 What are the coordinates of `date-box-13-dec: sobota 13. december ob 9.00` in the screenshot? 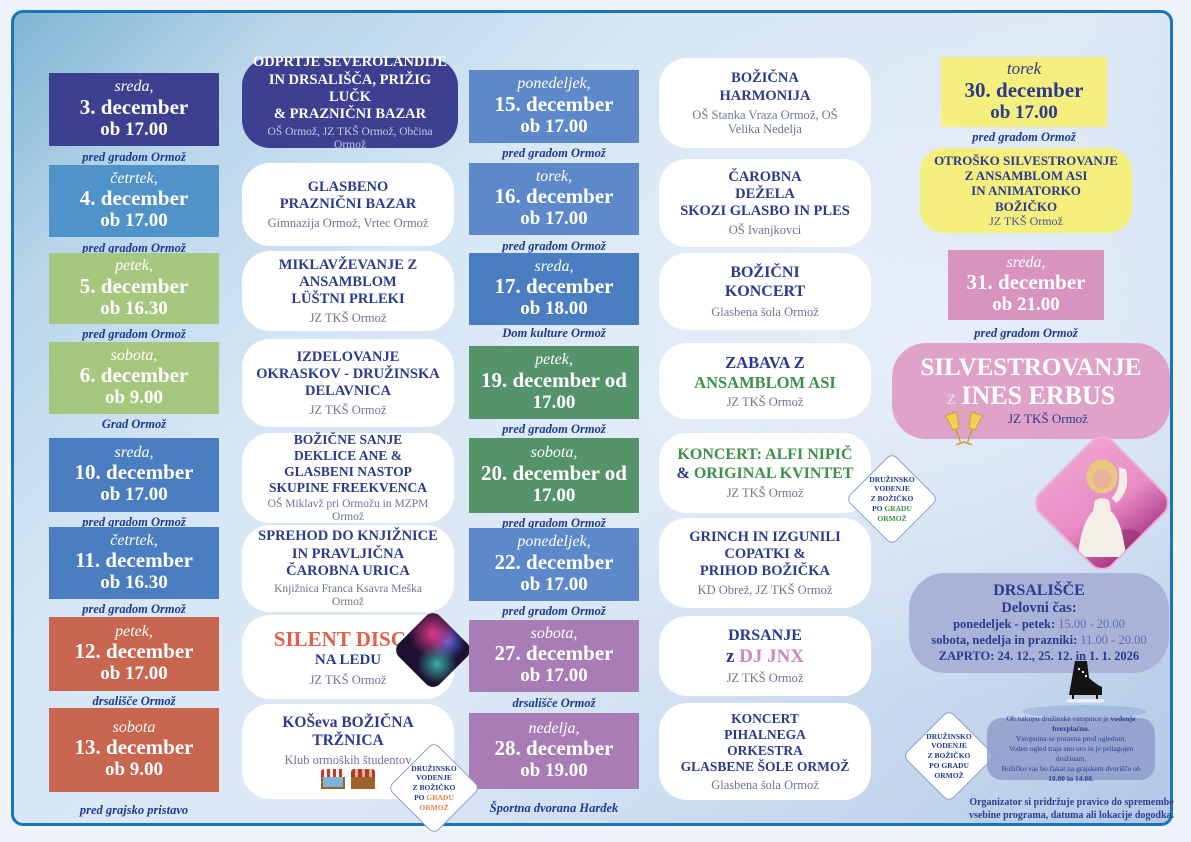 It's located at (134, 750).